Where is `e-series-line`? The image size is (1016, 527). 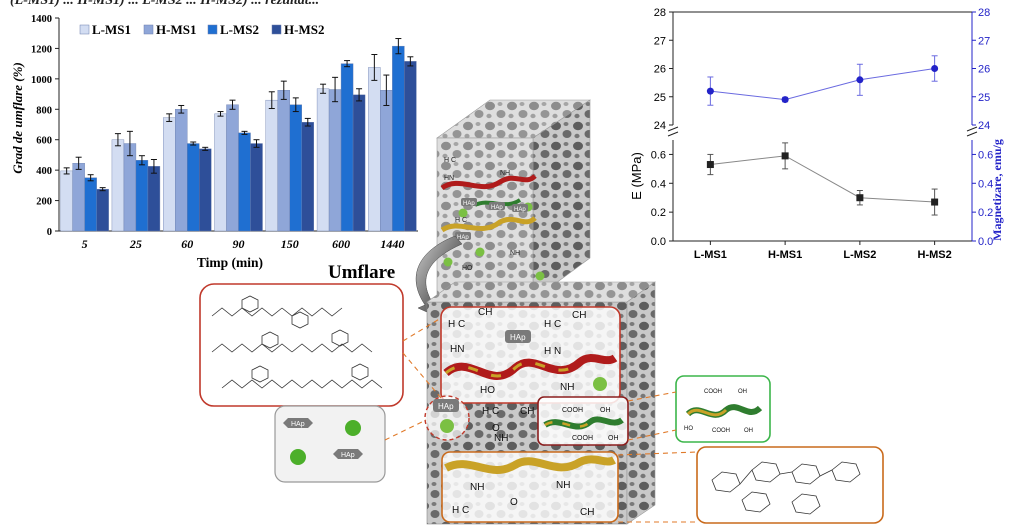 e-series-line is located at coordinates (822, 179).